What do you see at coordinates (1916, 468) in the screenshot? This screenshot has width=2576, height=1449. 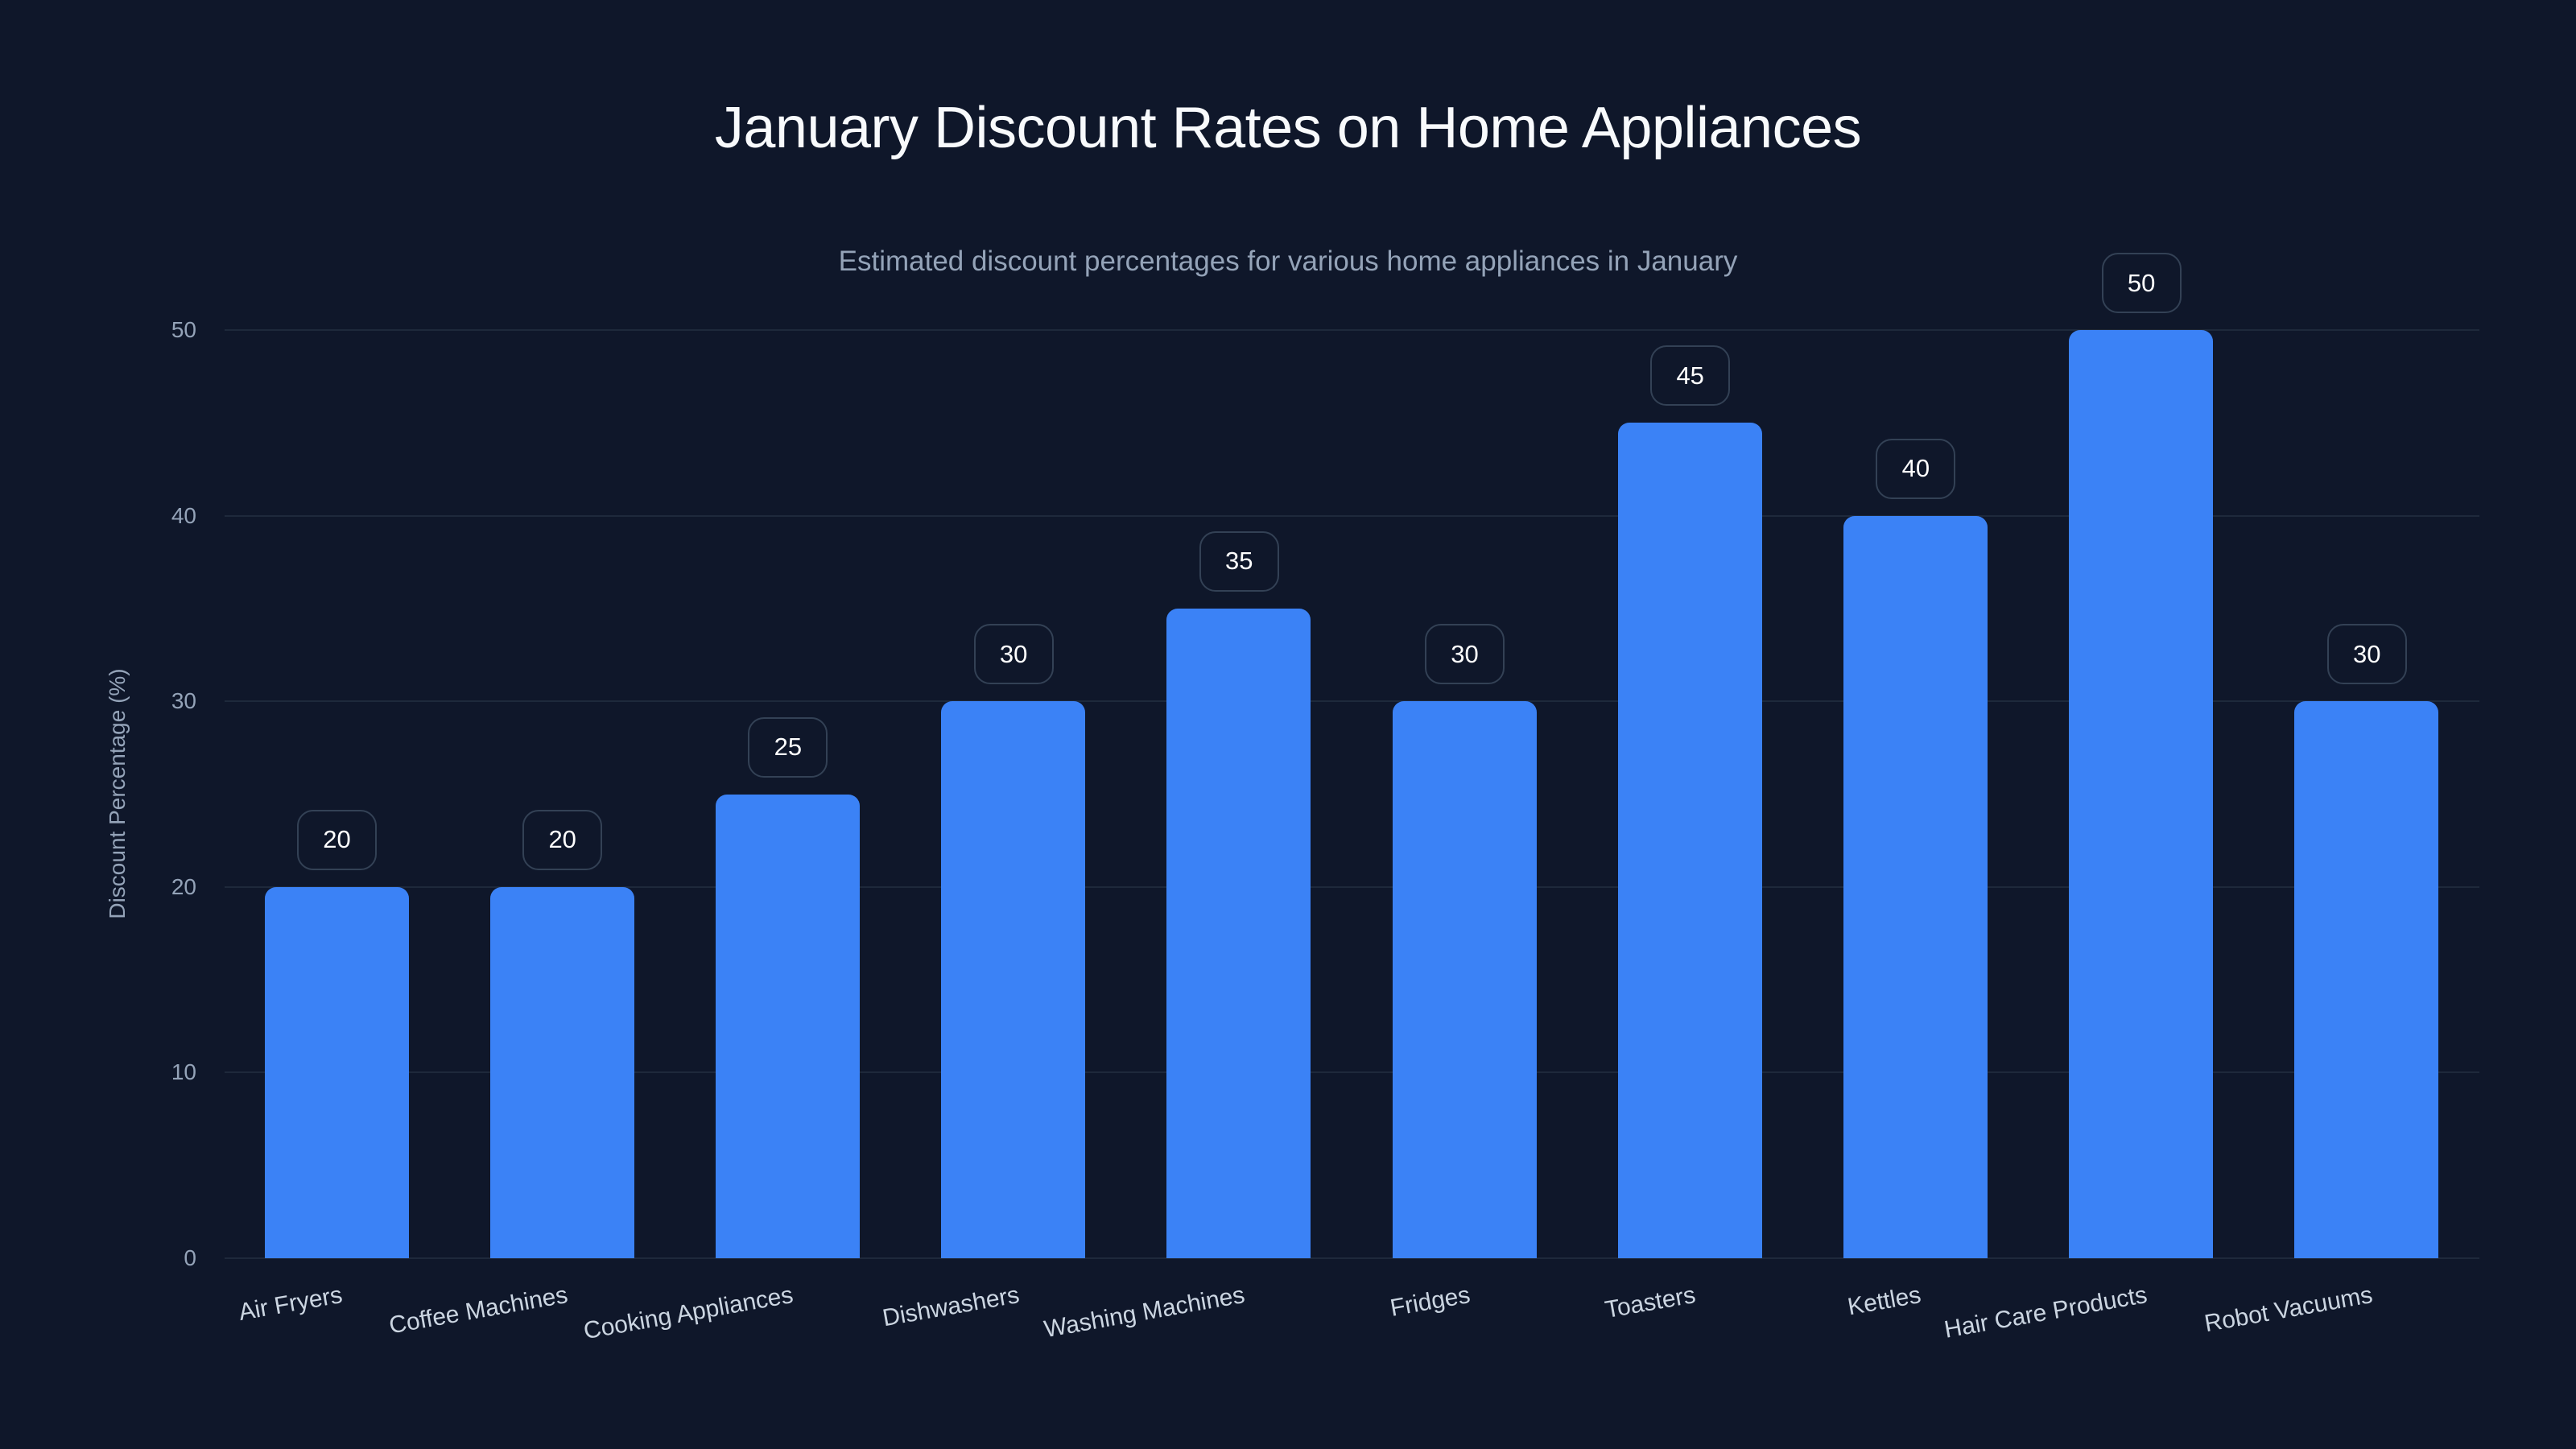 I see `data-label: 40` at bounding box center [1916, 468].